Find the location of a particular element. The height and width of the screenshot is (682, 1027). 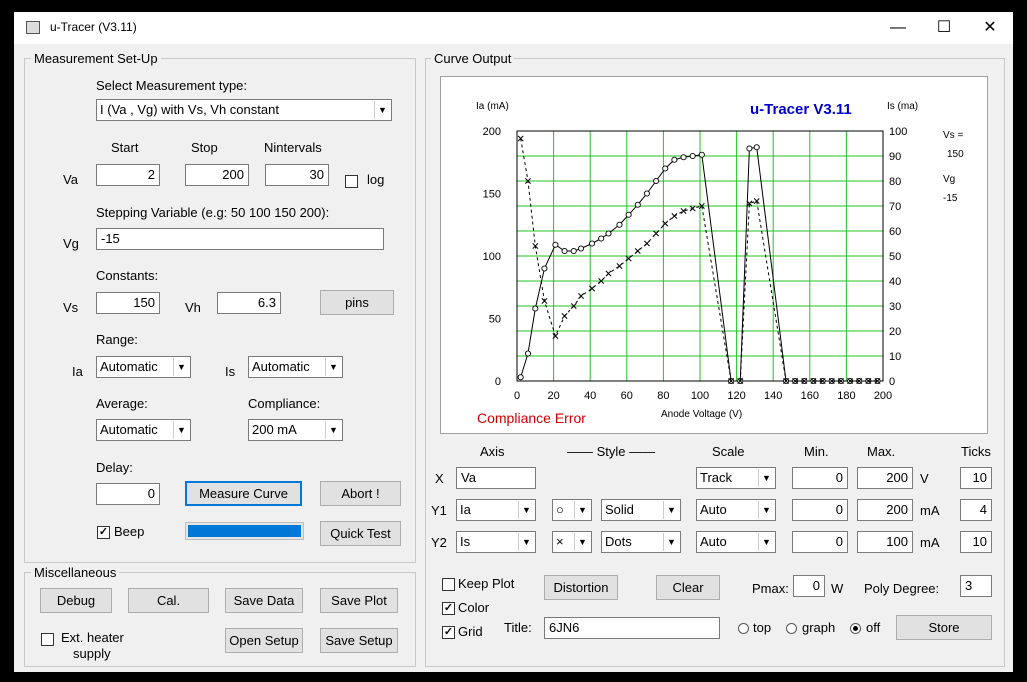

range-label: Range: is located at coordinates (117, 339).